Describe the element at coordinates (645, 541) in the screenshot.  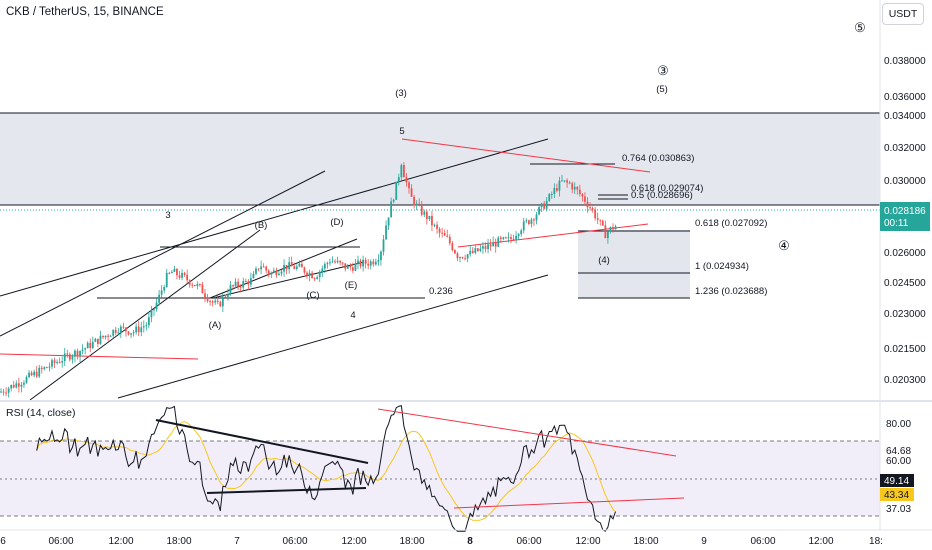
I see `time-label-1800c: 18:00` at that location.